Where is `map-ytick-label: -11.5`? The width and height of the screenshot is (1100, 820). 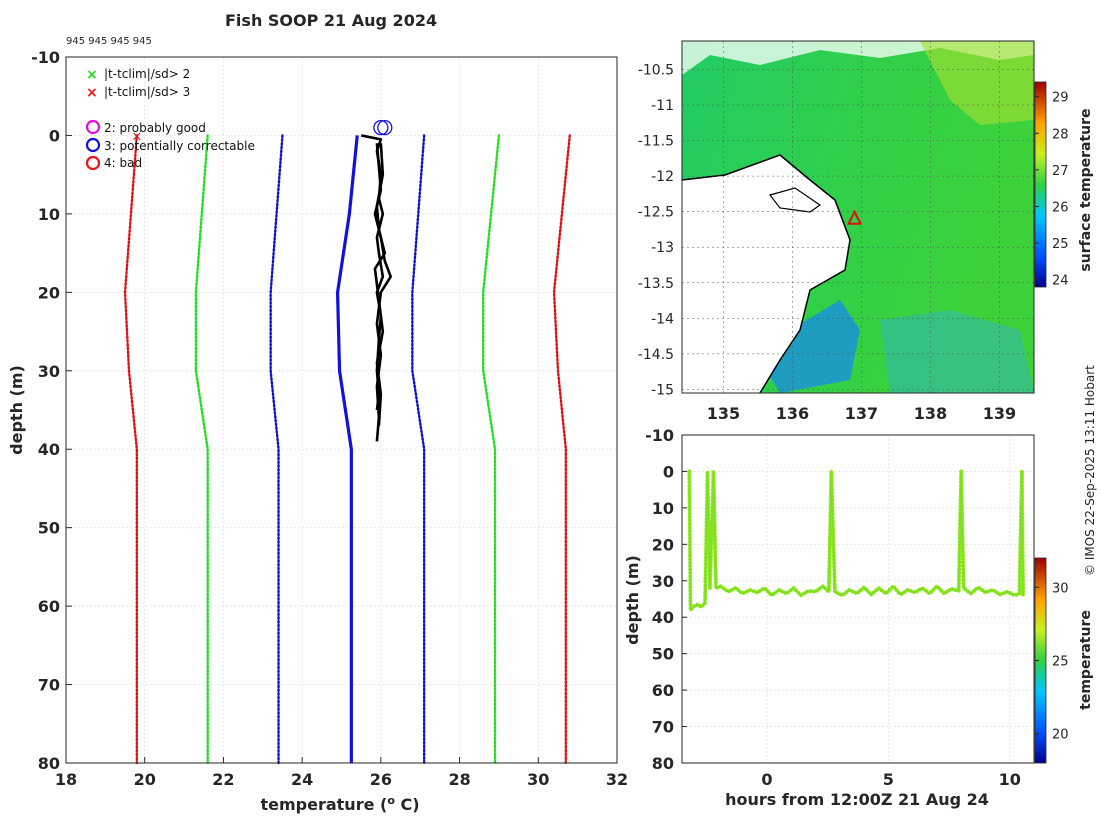 map-ytick-label: -11.5 is located at coordinates (656, 142).